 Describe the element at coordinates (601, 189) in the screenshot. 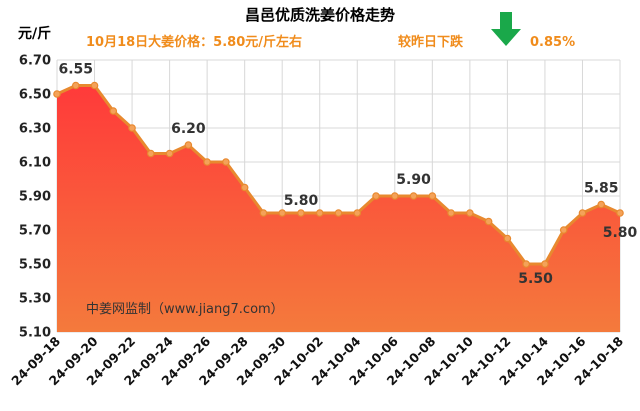

I see `data-label: 5.85` at that location.